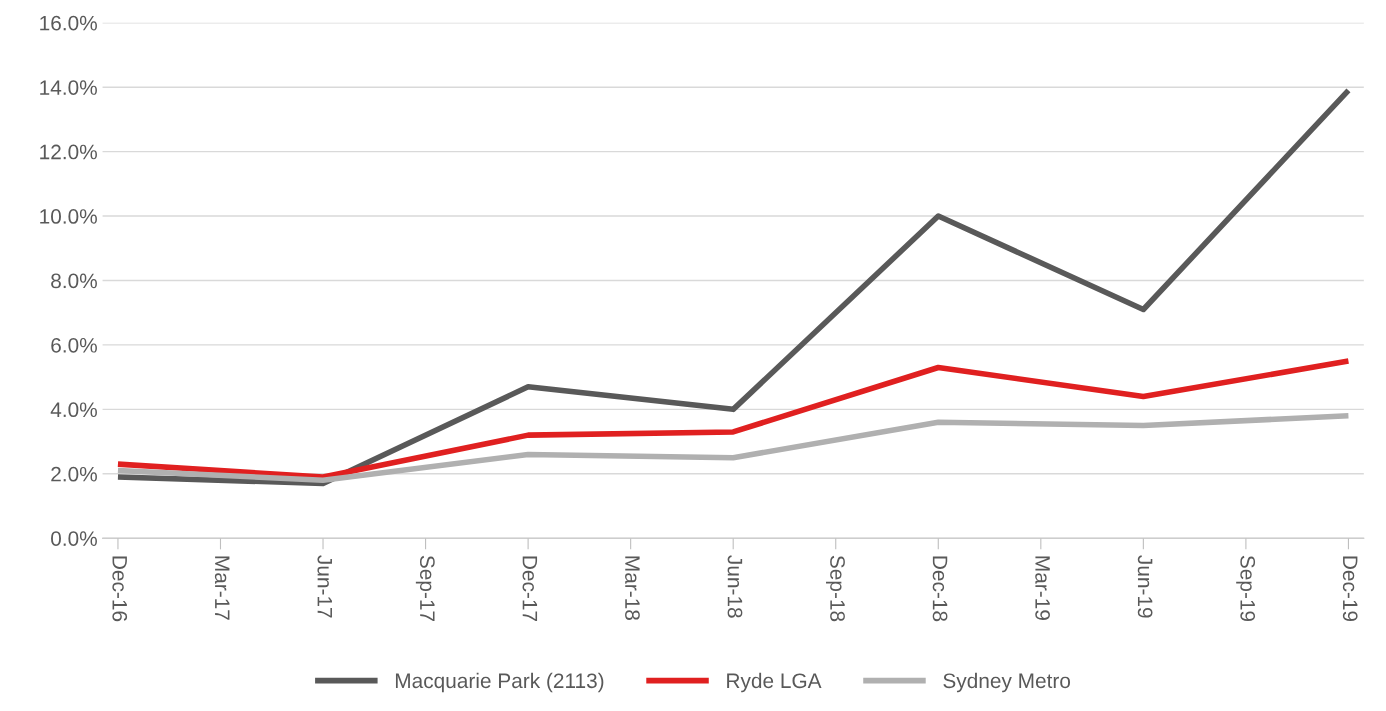 The image size is (1386, 711). What do you see at coordinates (120, 589) in the screenshot?
I see `x-tick-label: Dec-16` at bounding box center [120, 589].